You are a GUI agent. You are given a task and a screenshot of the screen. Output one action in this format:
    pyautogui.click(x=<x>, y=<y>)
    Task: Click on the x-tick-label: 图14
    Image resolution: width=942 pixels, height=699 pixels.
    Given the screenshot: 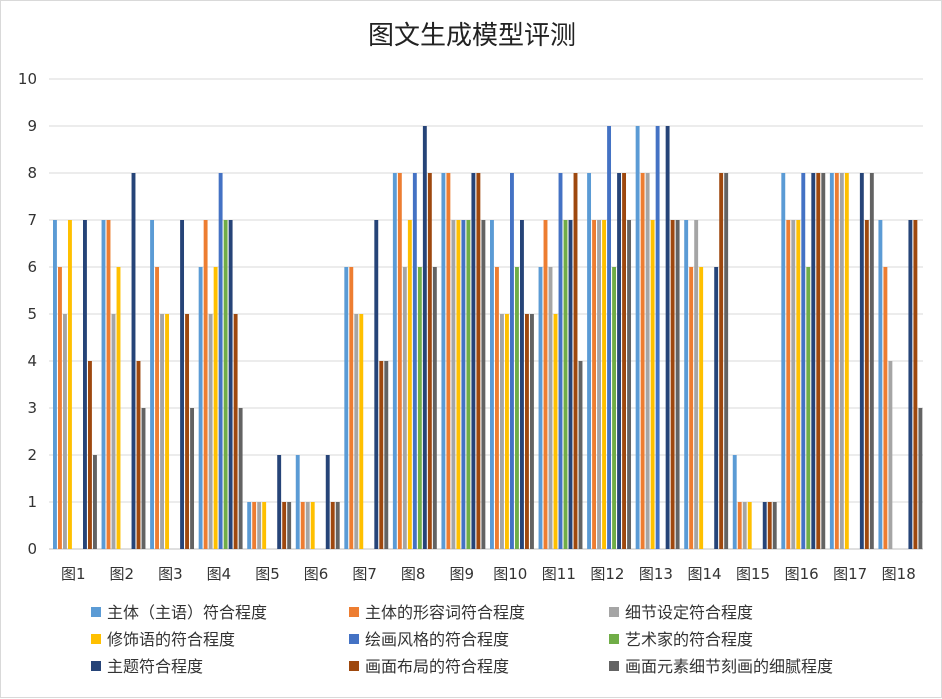 What is the action you would take?
    pyautogui.click(x=704, y=574)
    